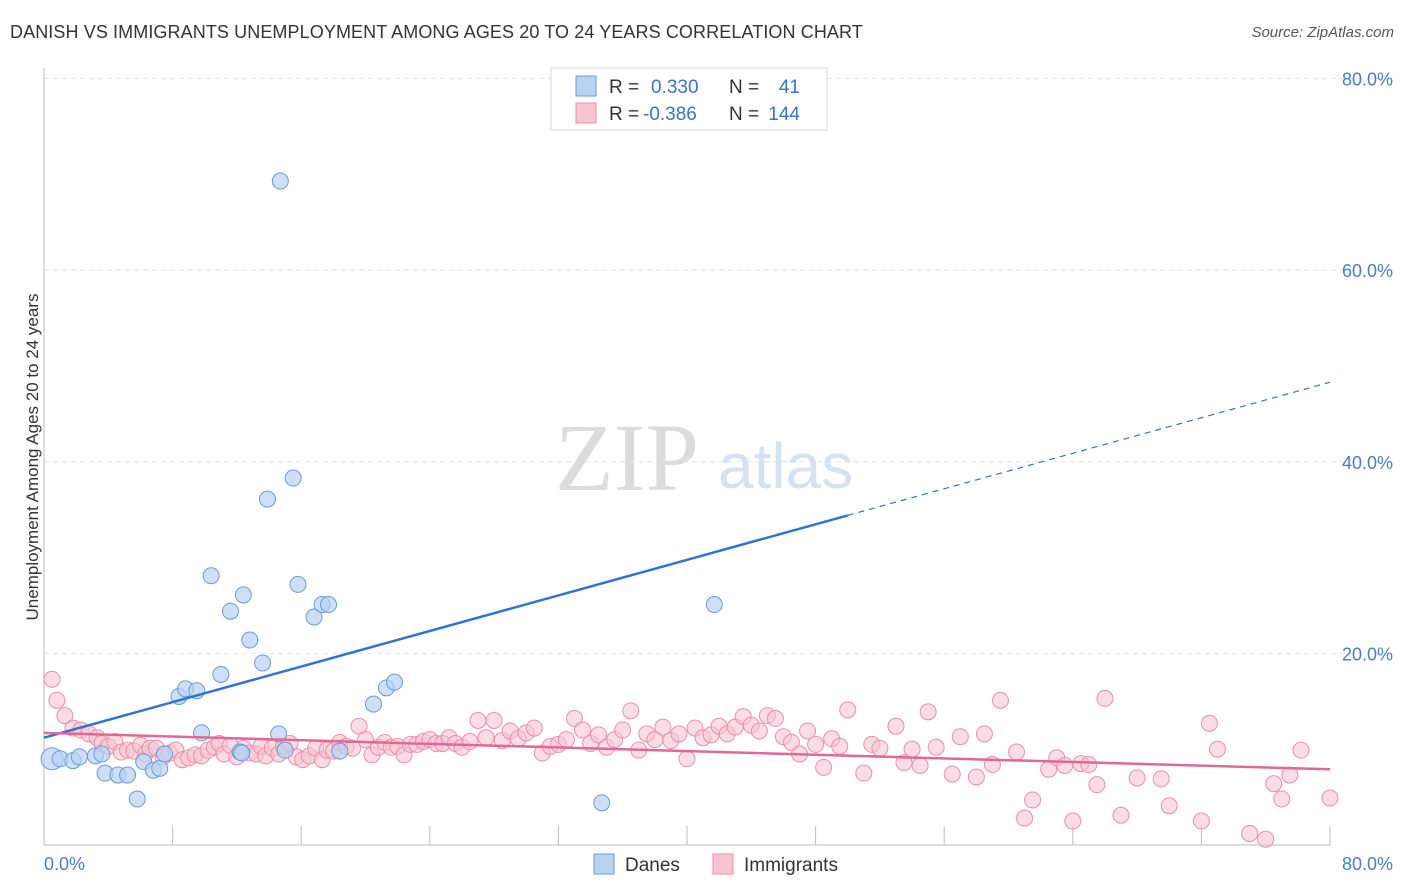 This screenshot has width=1406, height=892. I want to click on stats-legend: R = 0.330 N = 41 R = -0.386 N = 144, so click(689, 99).